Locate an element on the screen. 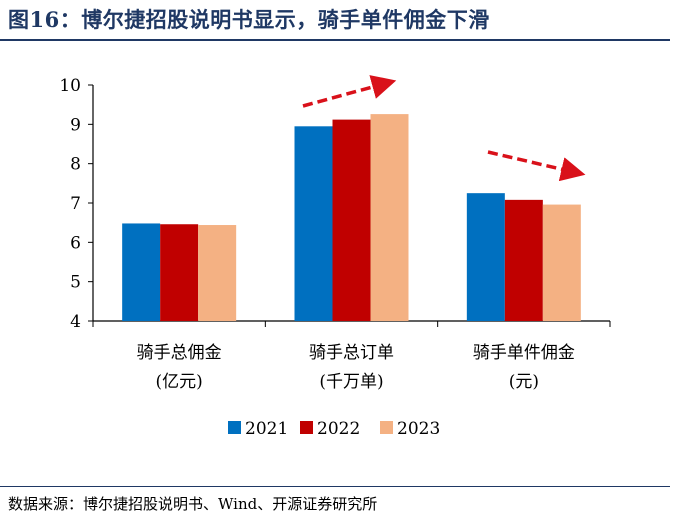 The width and height of the screenshot is (678, 528). y-tick-label: 10 is located at coordinates (70, 86).